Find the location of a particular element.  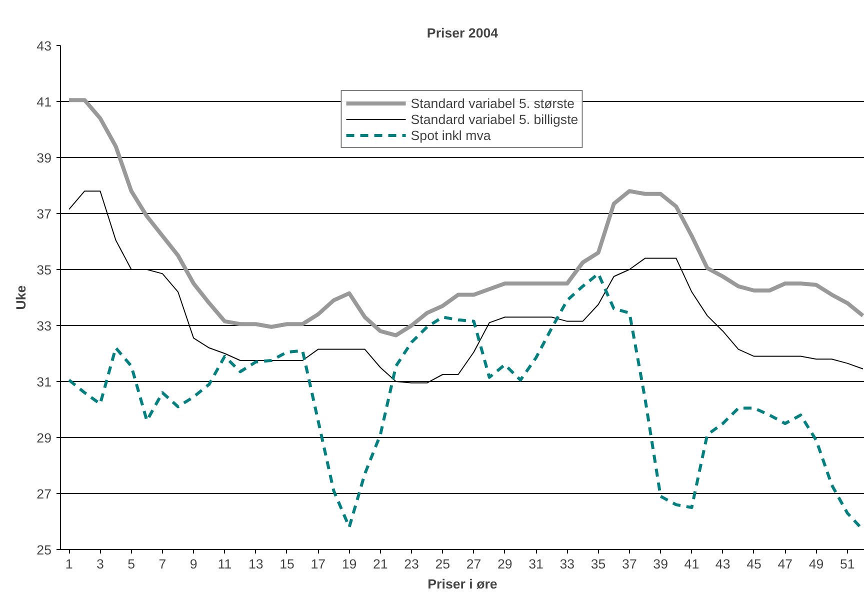

legend-label: Standard variabel 5. største is located at coordinates (492, 103).